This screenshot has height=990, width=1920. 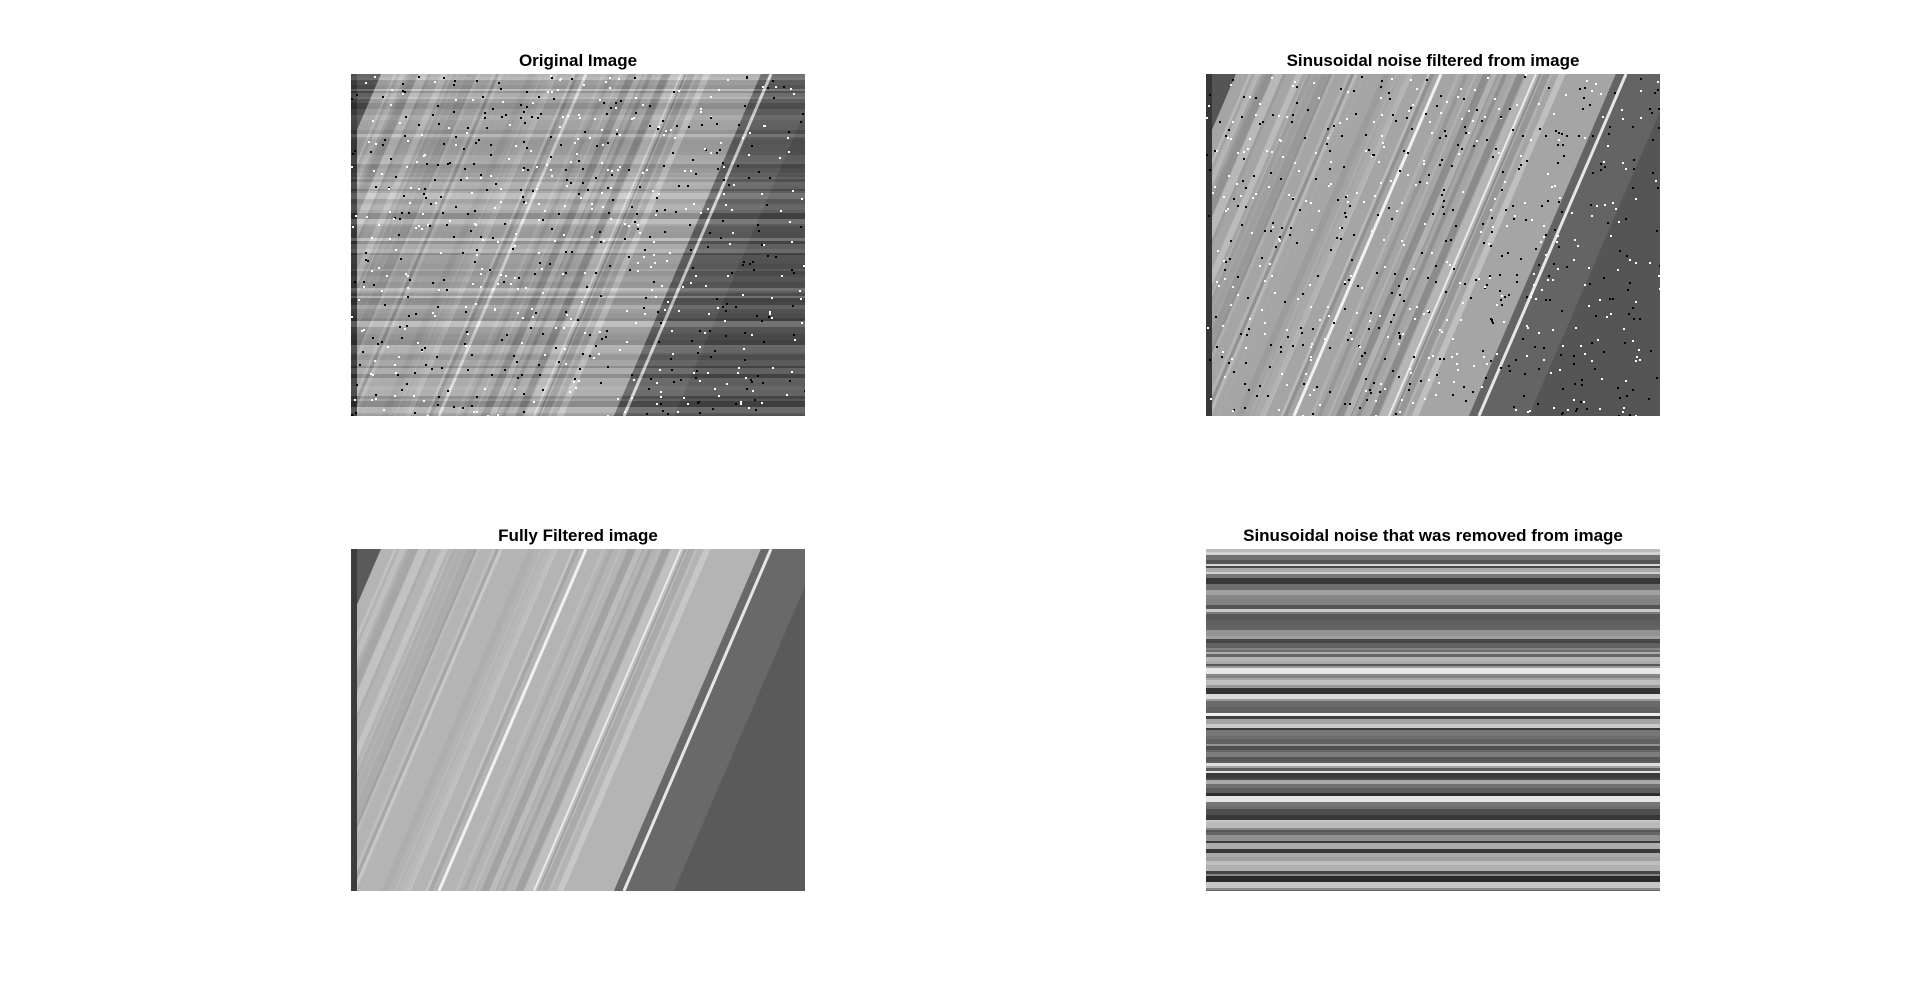 I want to click on fully-filtered-image-canvas, so click(x=578, y=720).